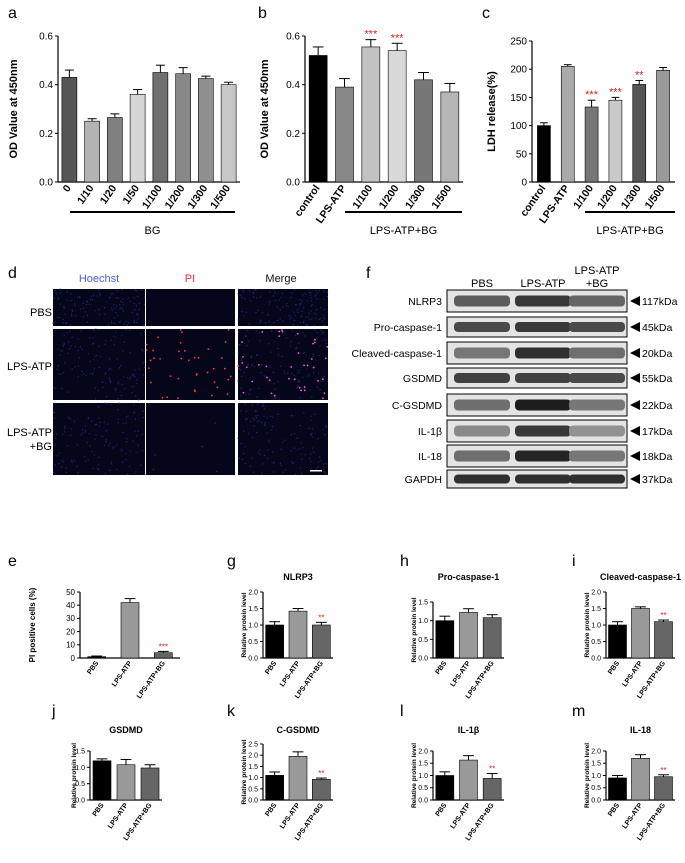  What do you see at coordinates (14, 108) in the screenshot?
I see `y-axis-label: OD Value at 450nm` at bounding box center [14, 108].